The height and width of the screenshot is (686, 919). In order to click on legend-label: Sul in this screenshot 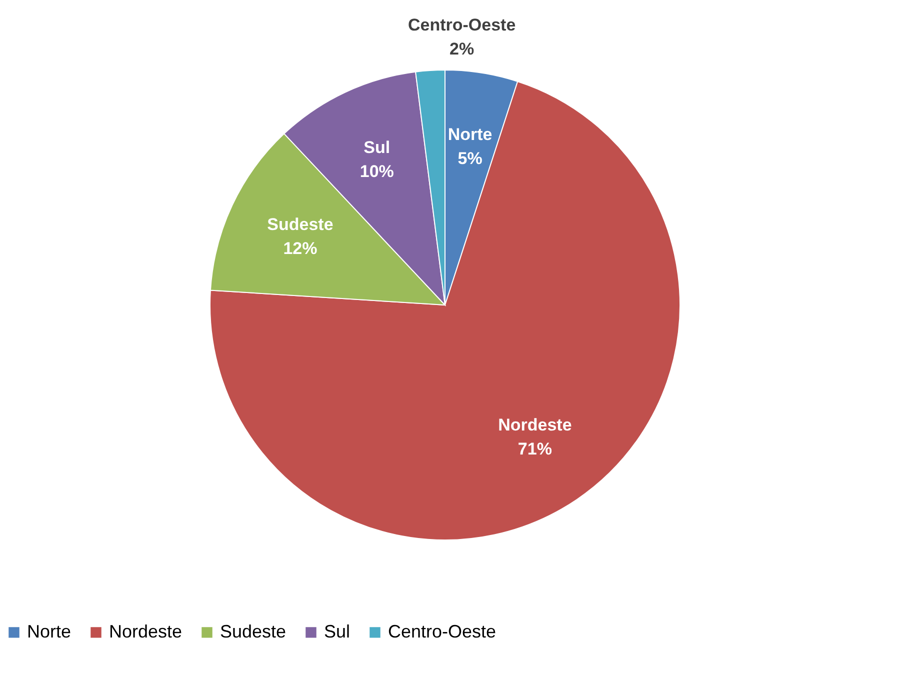, I will do `click(337, 631)`.